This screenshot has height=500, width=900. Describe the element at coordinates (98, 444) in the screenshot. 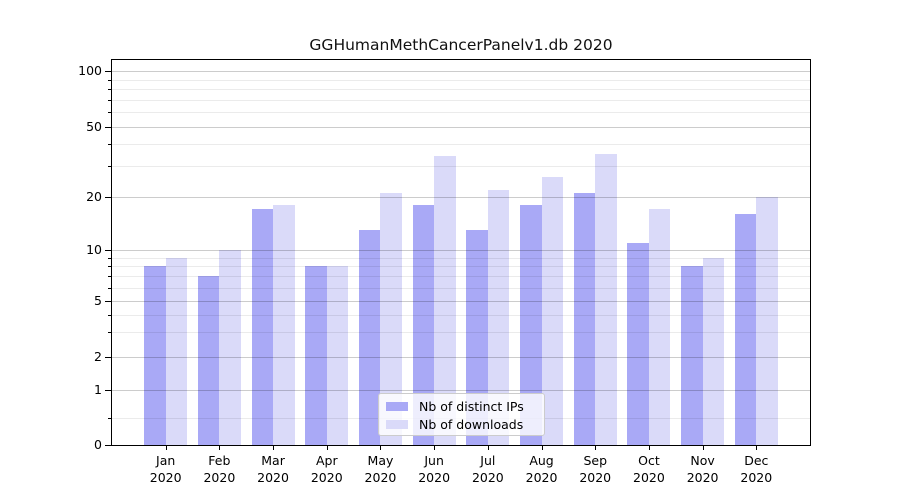

I see `y-tick-label: 0` at that location.